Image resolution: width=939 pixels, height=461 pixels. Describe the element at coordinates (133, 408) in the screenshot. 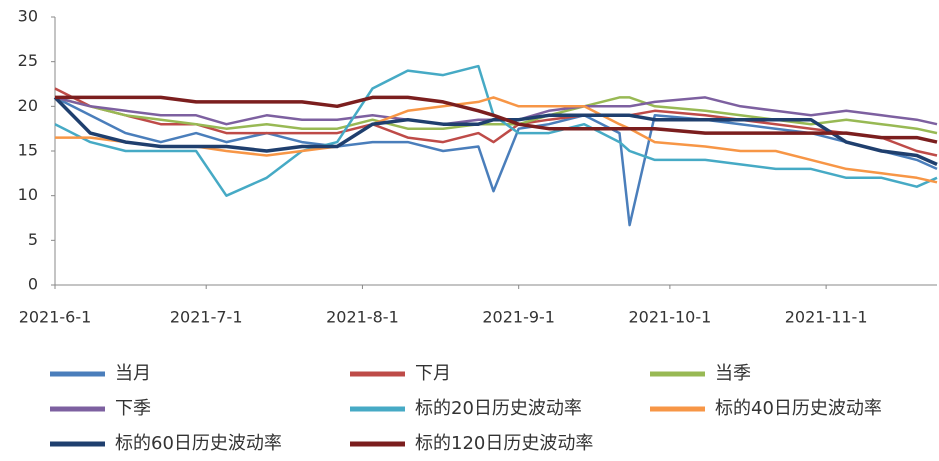

I see `legend-label: 下季` at that location.